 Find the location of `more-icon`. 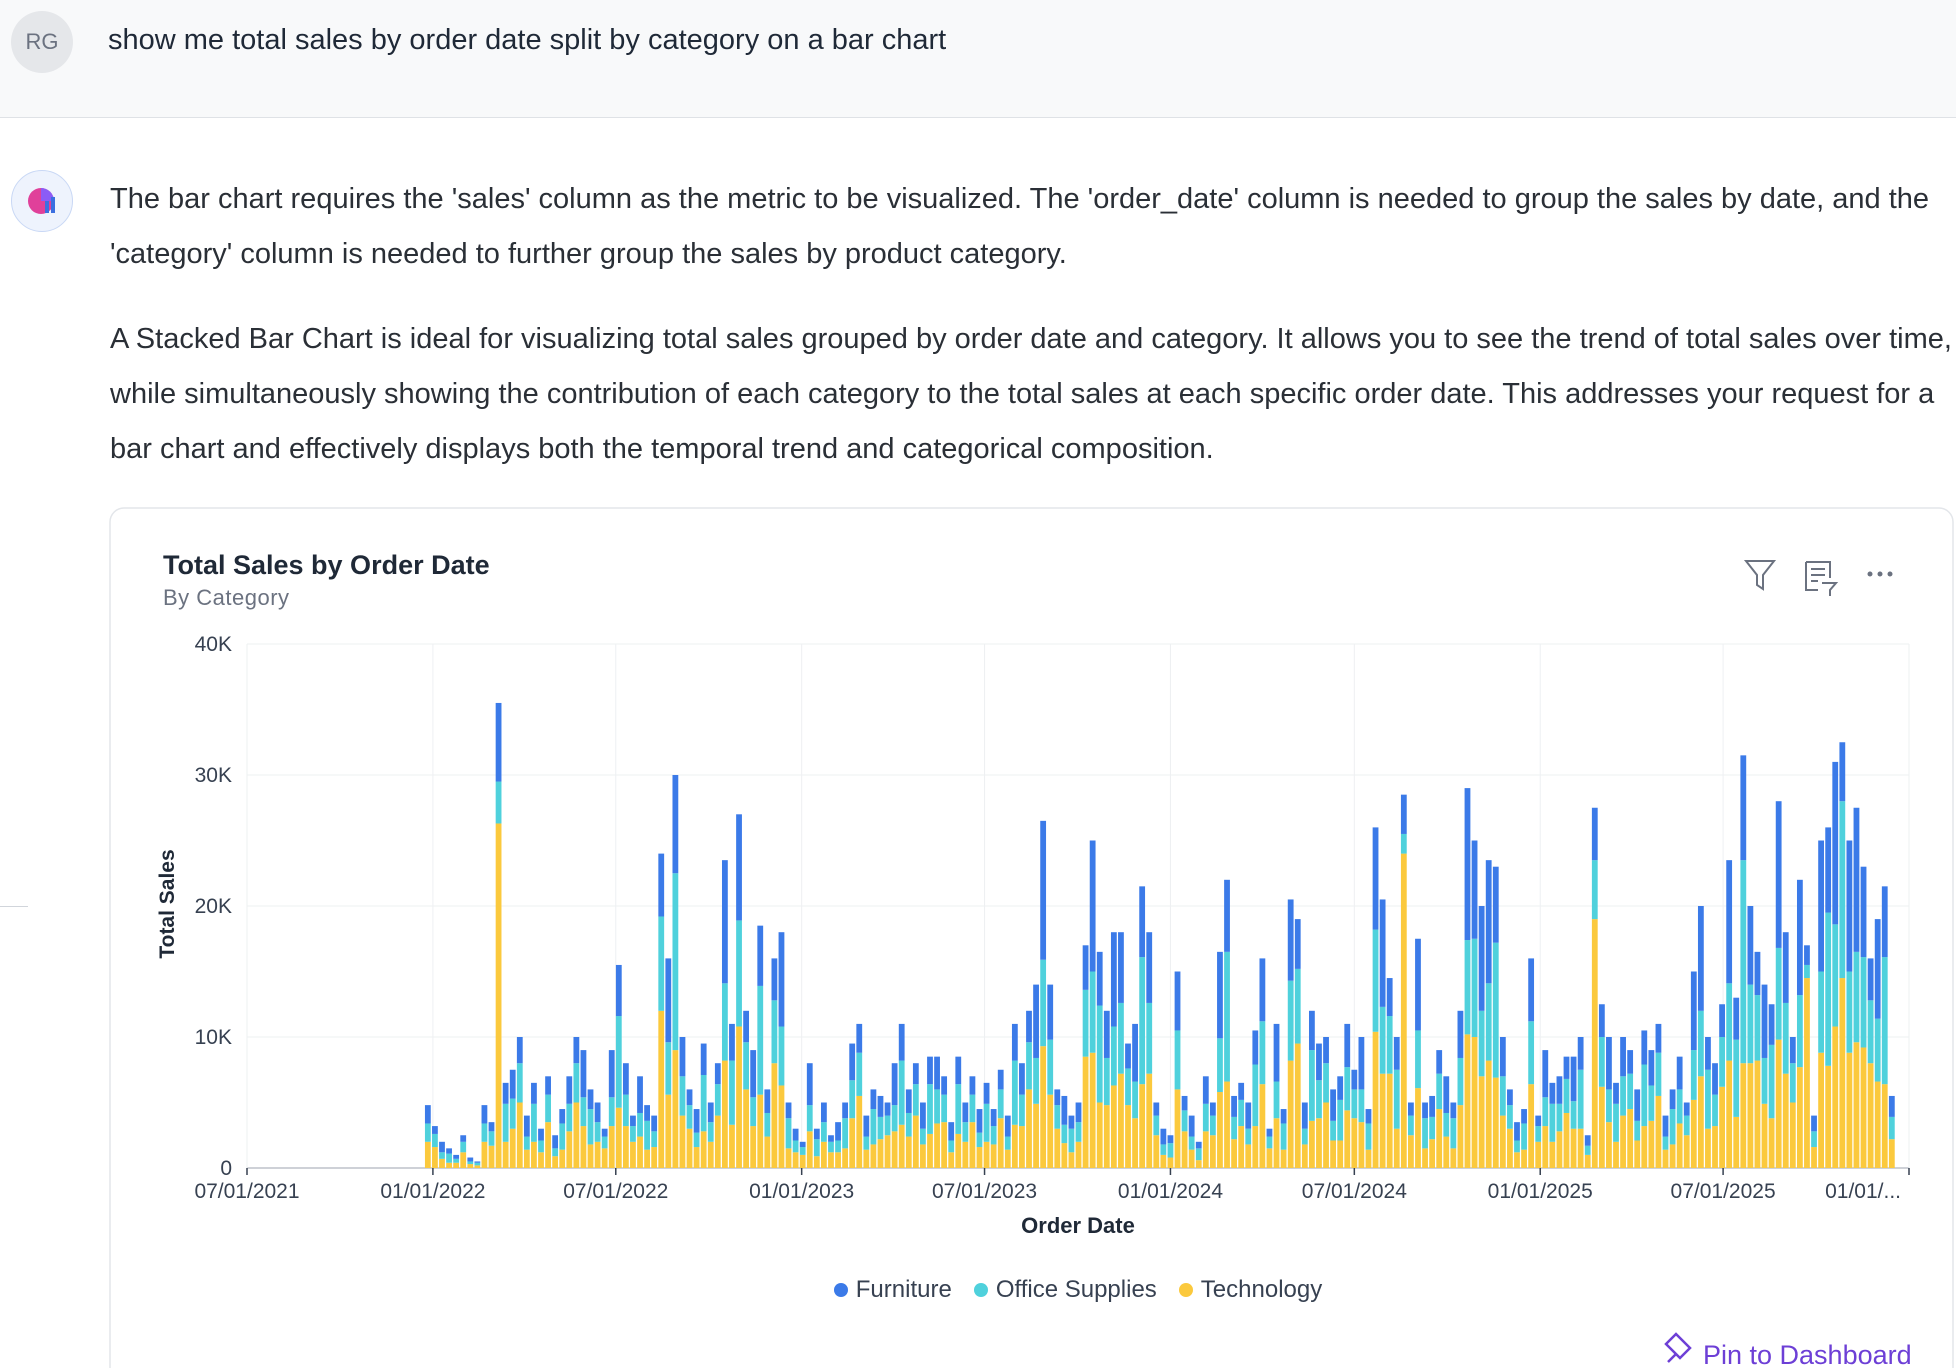

more-icon is located at coordinates (1880, 574).